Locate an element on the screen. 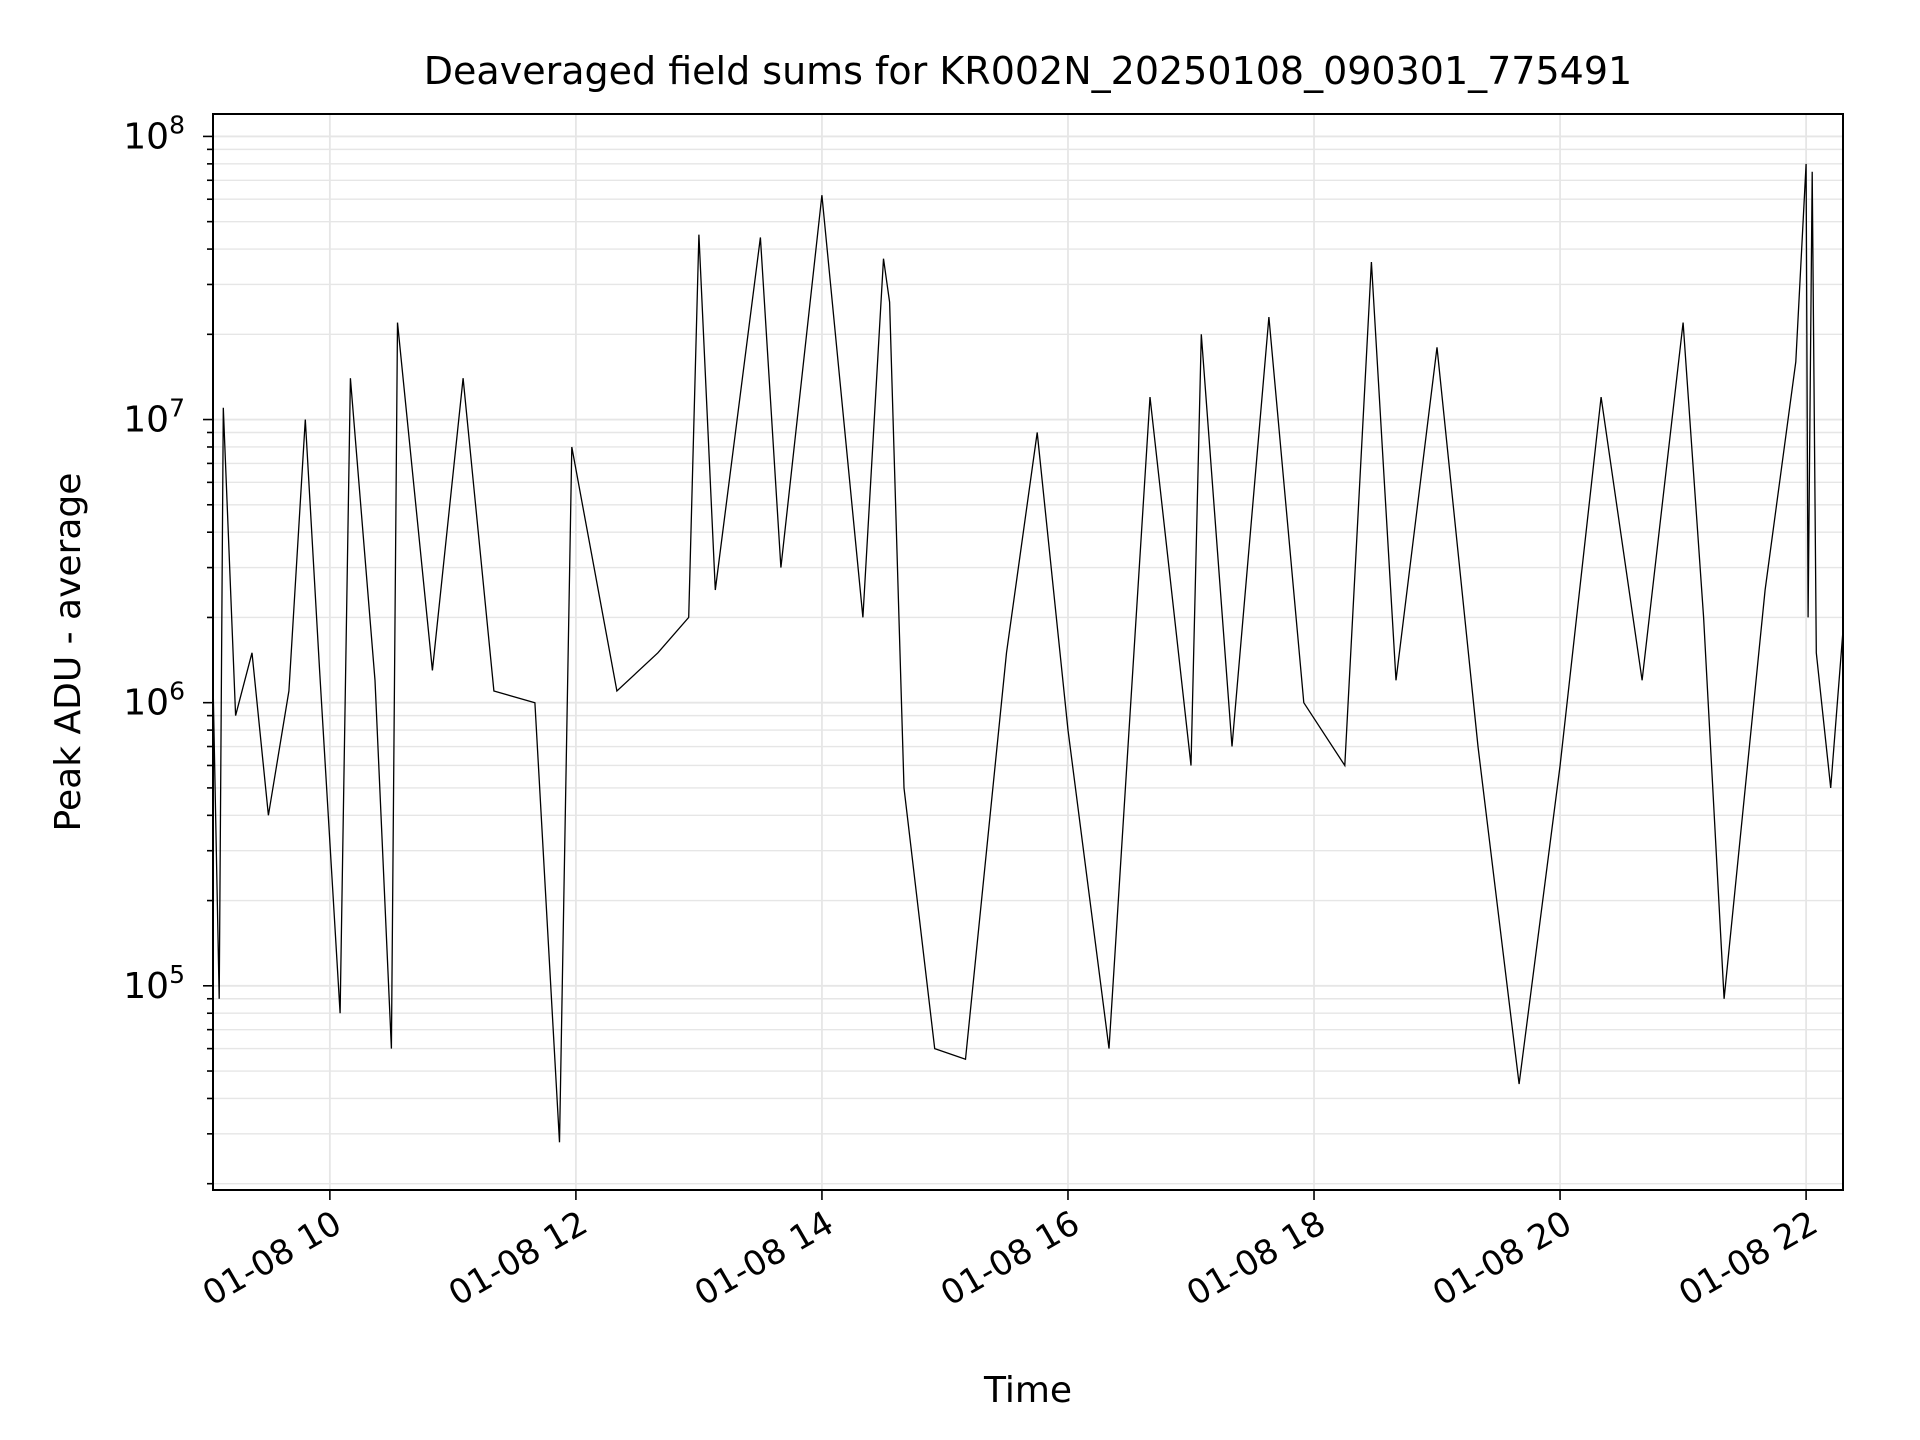 Image resolution: width=1920 pixels, height=1440 pixels. y-axis: 10⁵ 10⁶ 10⁷ 10⁸ is located at coordinates (168, 647).